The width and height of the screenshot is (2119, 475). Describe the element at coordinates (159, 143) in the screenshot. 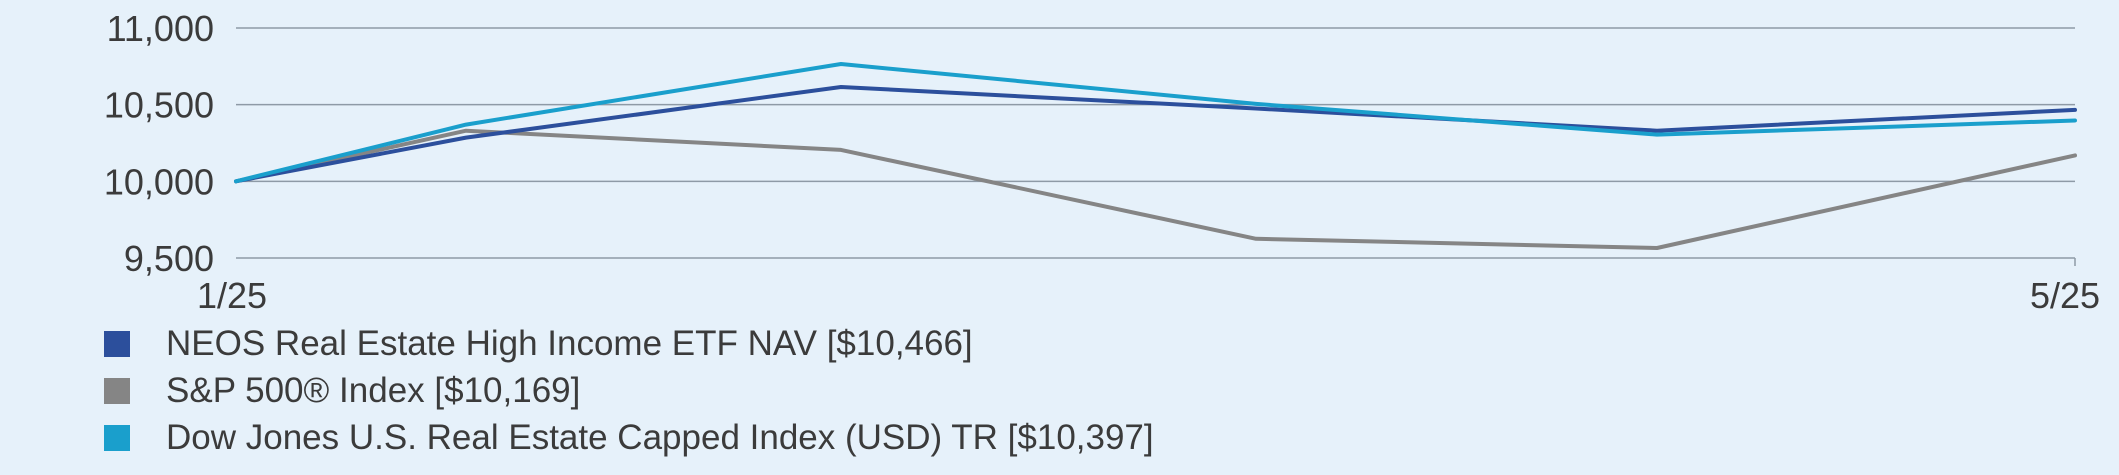

I see `y-axis-ticks: 11,000 10,500 10,000 9,500` at that location.